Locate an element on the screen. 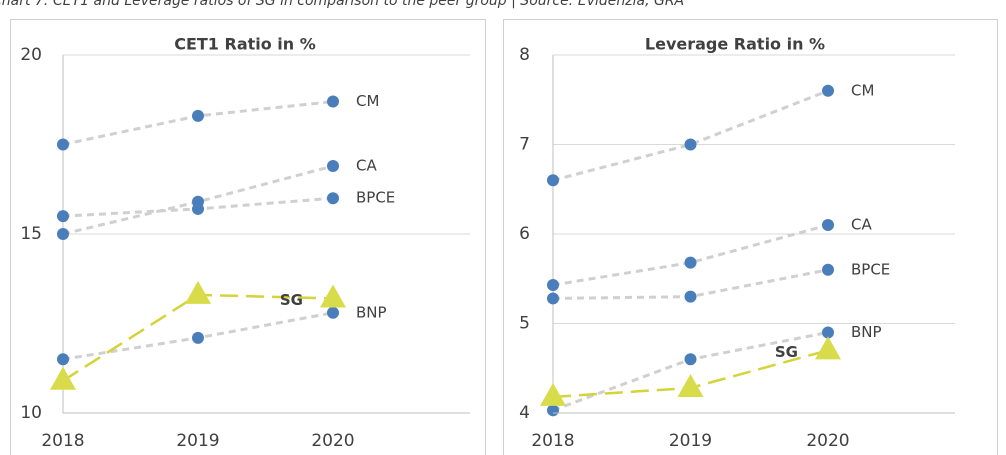  chart-title: CET1 Ratio in % is located at coordinates (245, 44).